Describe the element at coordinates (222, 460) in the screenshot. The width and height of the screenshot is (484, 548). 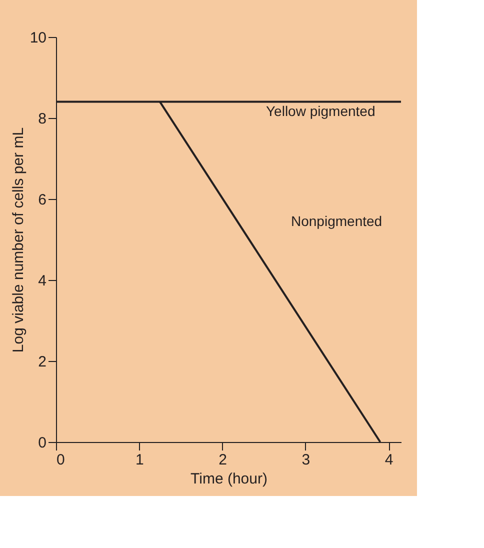
I see `x-tick-label: 2` at that location.